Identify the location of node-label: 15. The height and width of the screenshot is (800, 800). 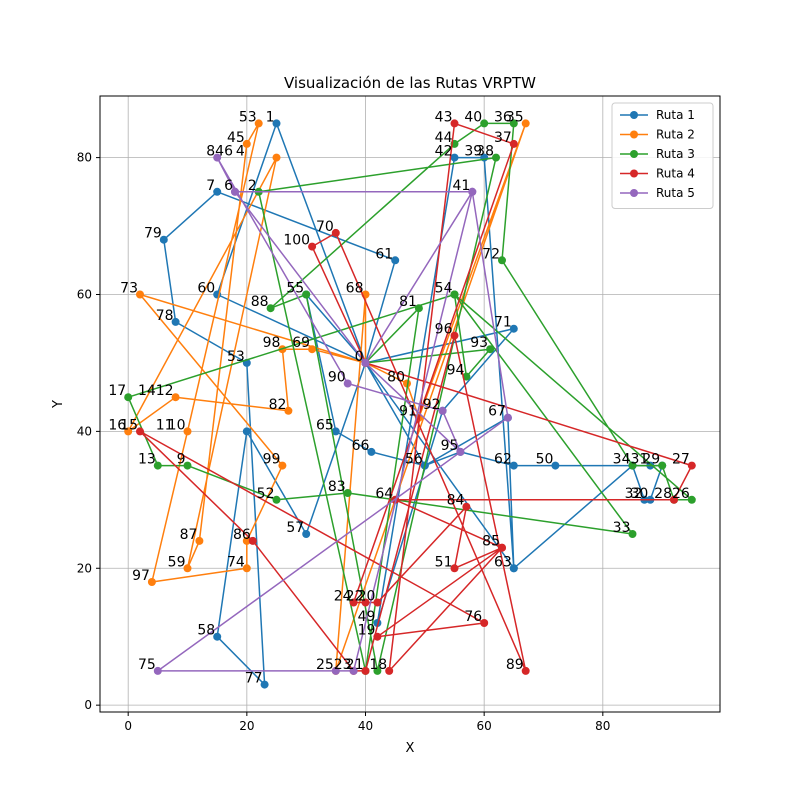
(129, 425).